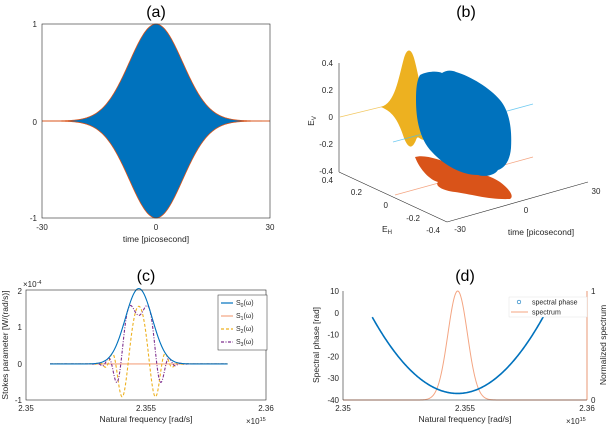 Image resolution: width=609 pixels, height=427 pixels. I want to click on xtick-a: -30, so click(42, 227).